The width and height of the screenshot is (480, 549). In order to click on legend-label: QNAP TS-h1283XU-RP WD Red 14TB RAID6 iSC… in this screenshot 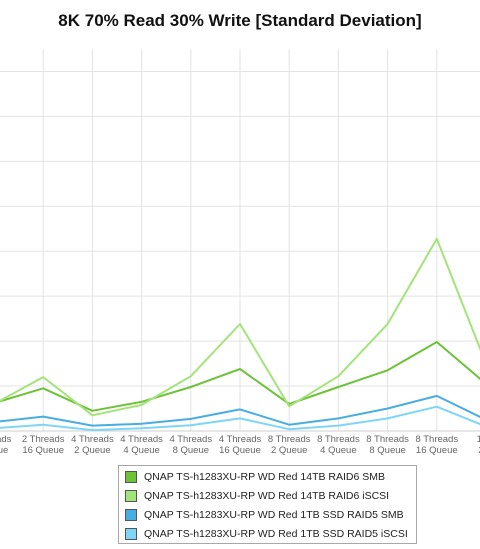, I will do `click(267, 496)`.